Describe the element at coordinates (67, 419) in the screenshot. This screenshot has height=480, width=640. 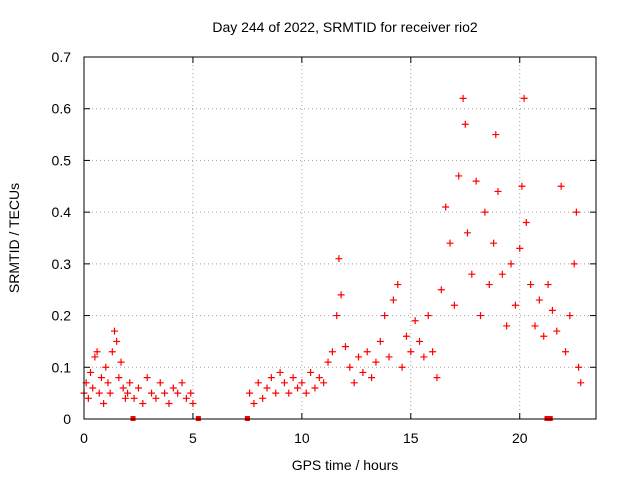
I see `y-tick-label: 0` at that location.